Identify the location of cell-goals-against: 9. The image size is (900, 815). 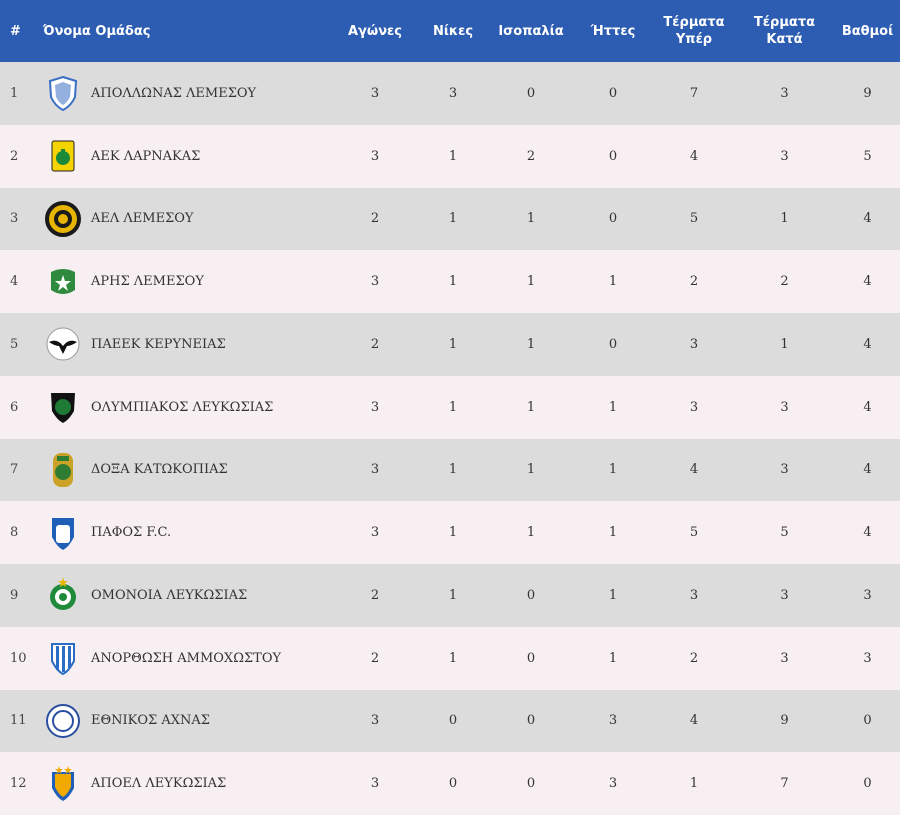
(784, 721).